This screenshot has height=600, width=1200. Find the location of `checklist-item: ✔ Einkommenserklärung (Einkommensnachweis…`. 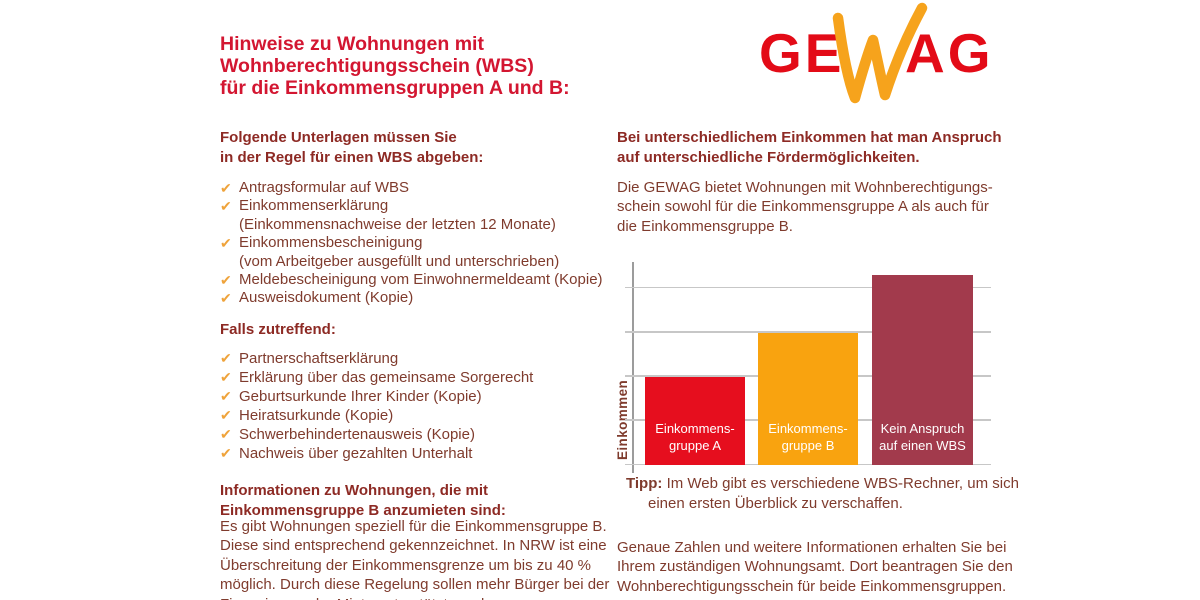

checklist-item: ✔ Einkommenserklärung (Einkommensnachweis… is located at coordinates (425, 215).